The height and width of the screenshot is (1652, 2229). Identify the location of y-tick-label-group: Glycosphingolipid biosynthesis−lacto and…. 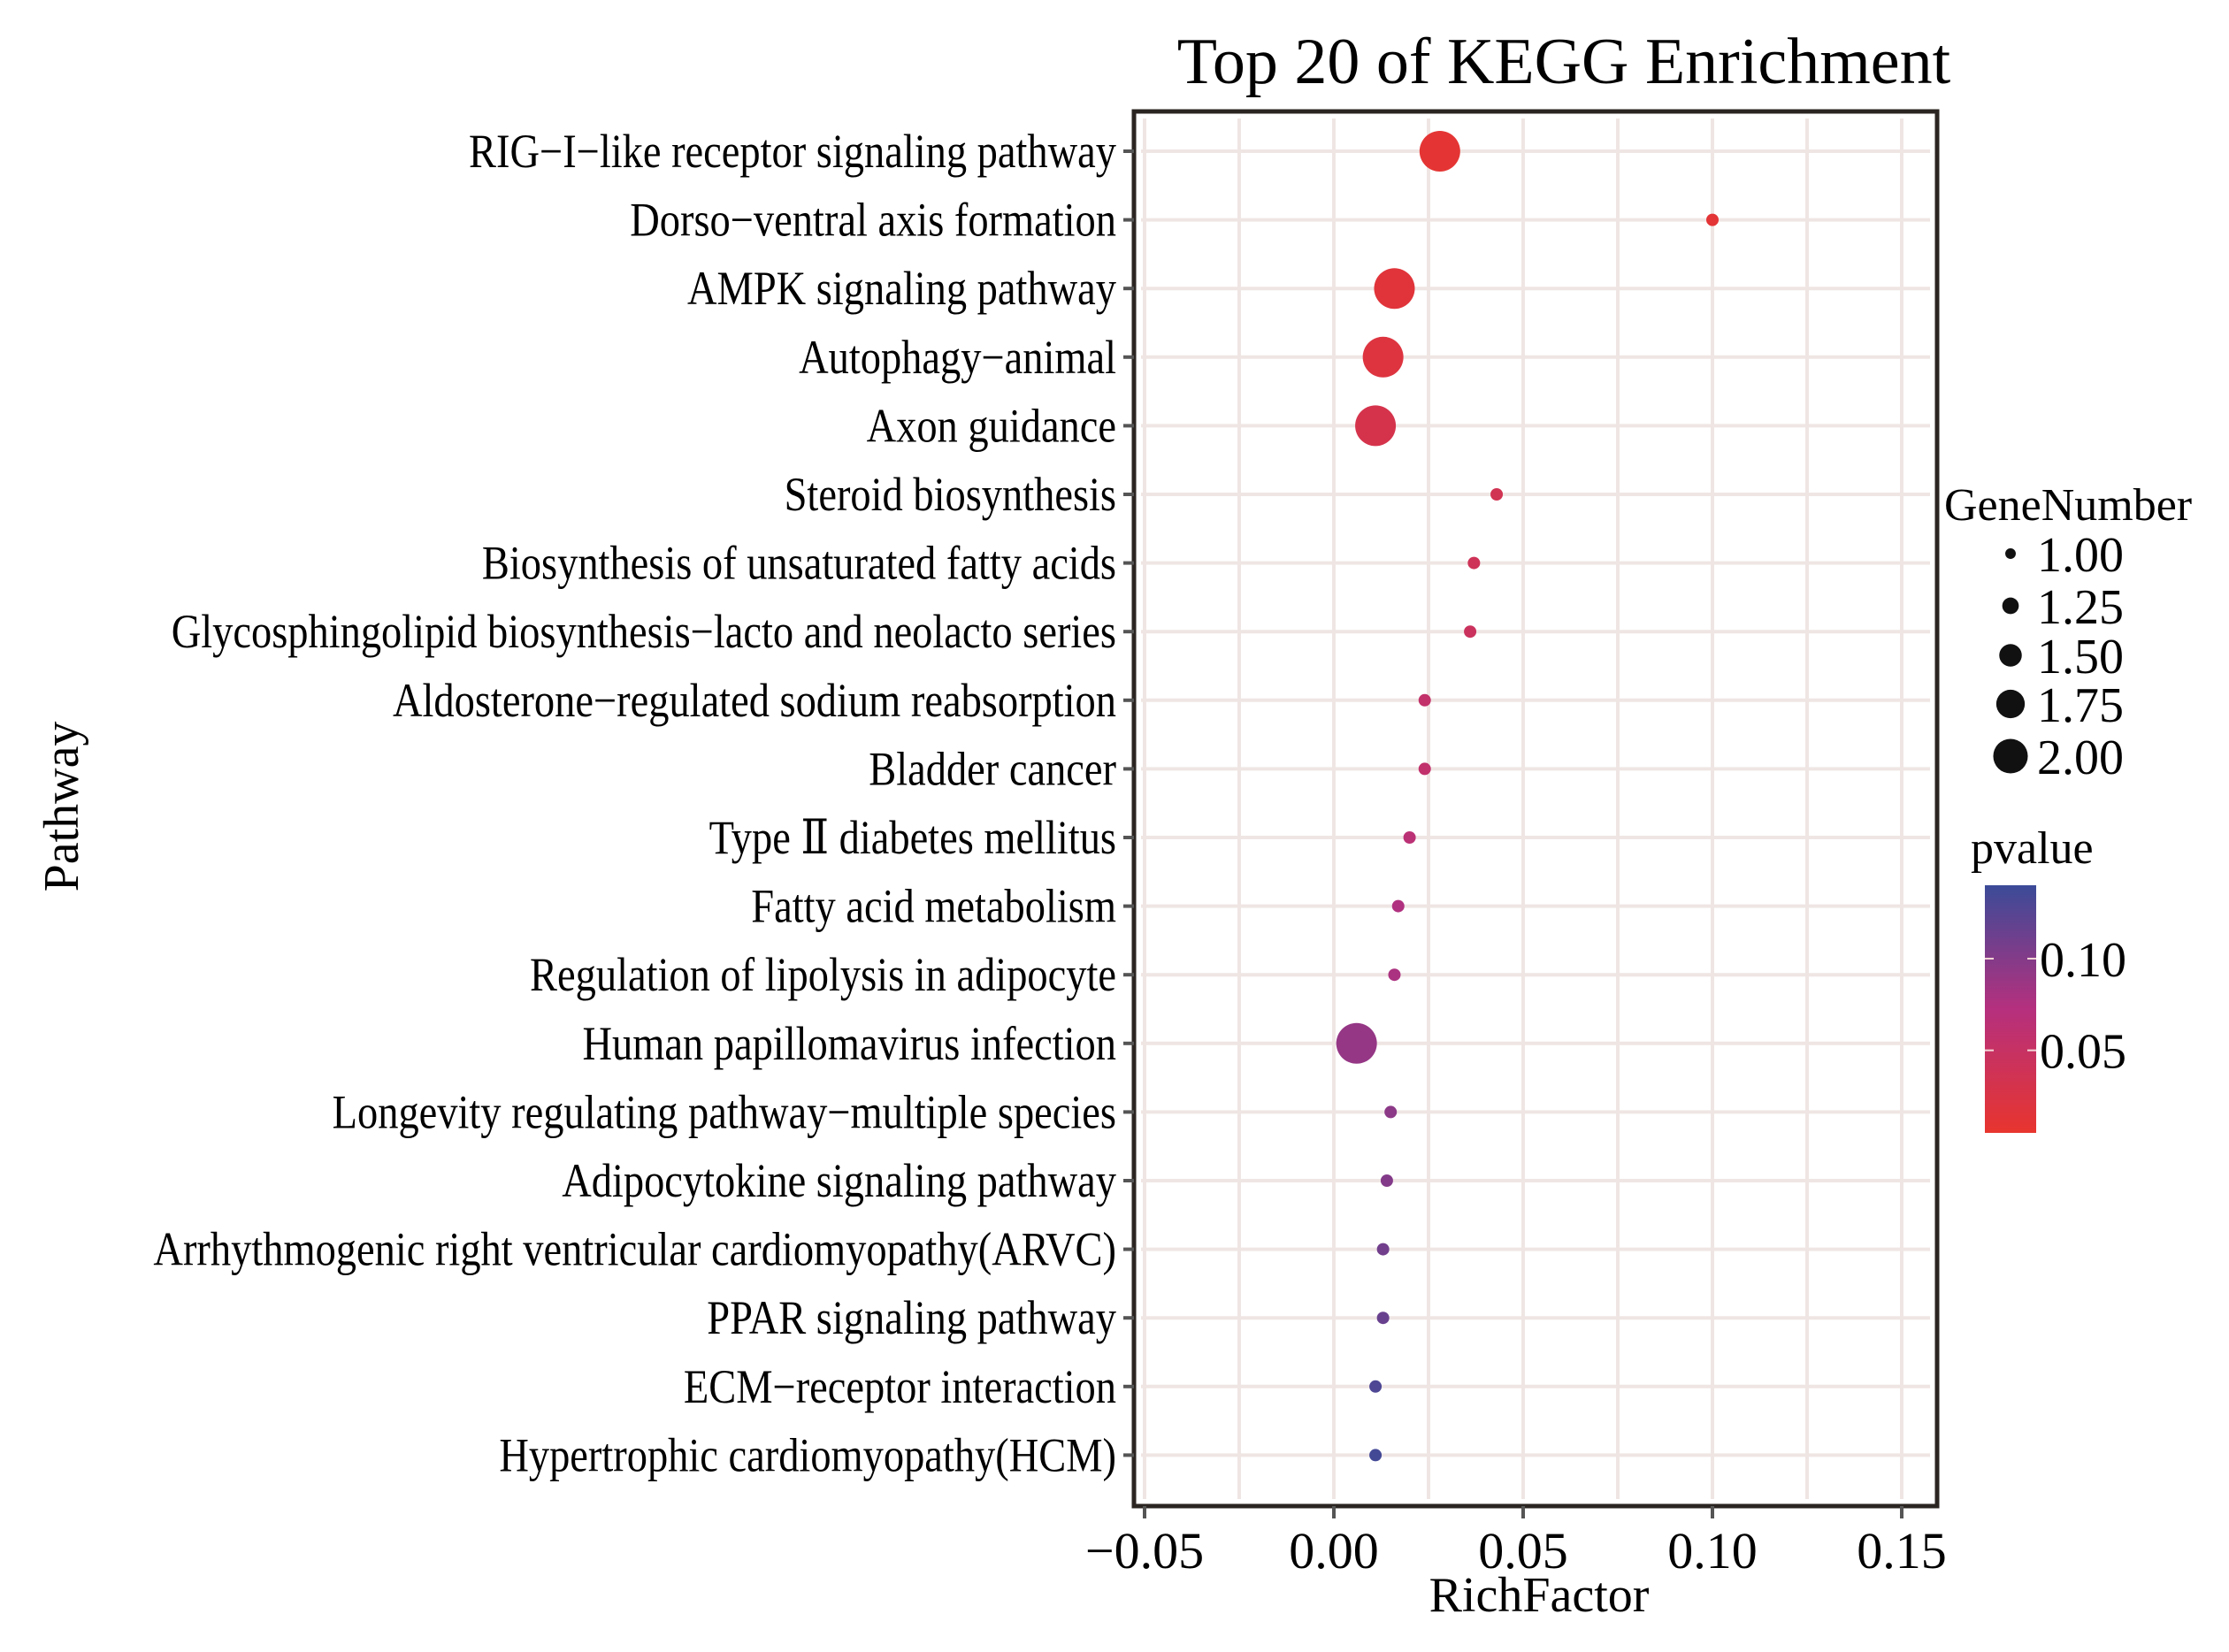
(644, 632).